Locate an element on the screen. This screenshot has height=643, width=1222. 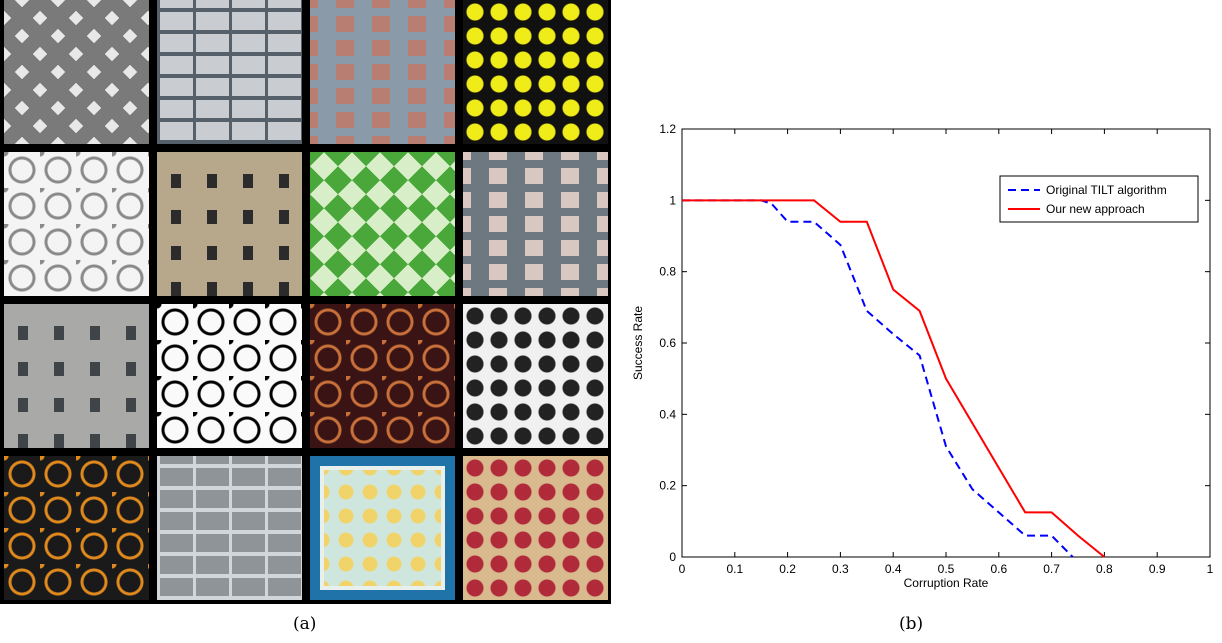
x-tick-label: 0.7 is located at coordinates (1051, 569).